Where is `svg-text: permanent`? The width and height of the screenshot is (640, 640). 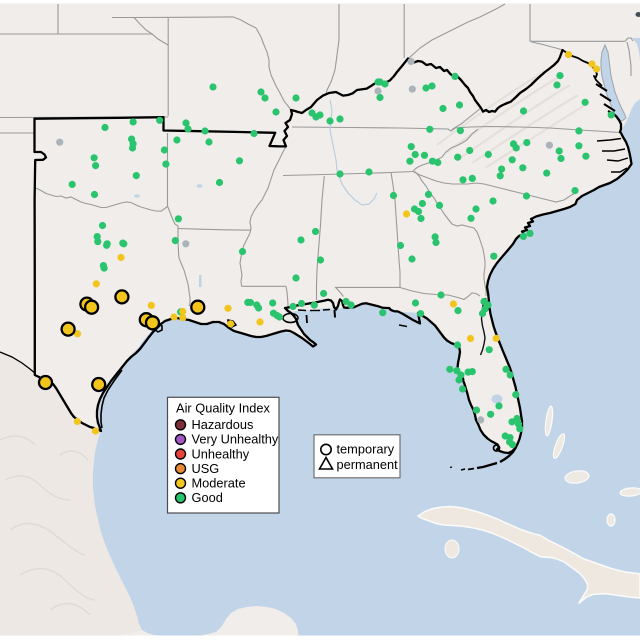
svg-text: permanent is located at coordinates (368, 464).